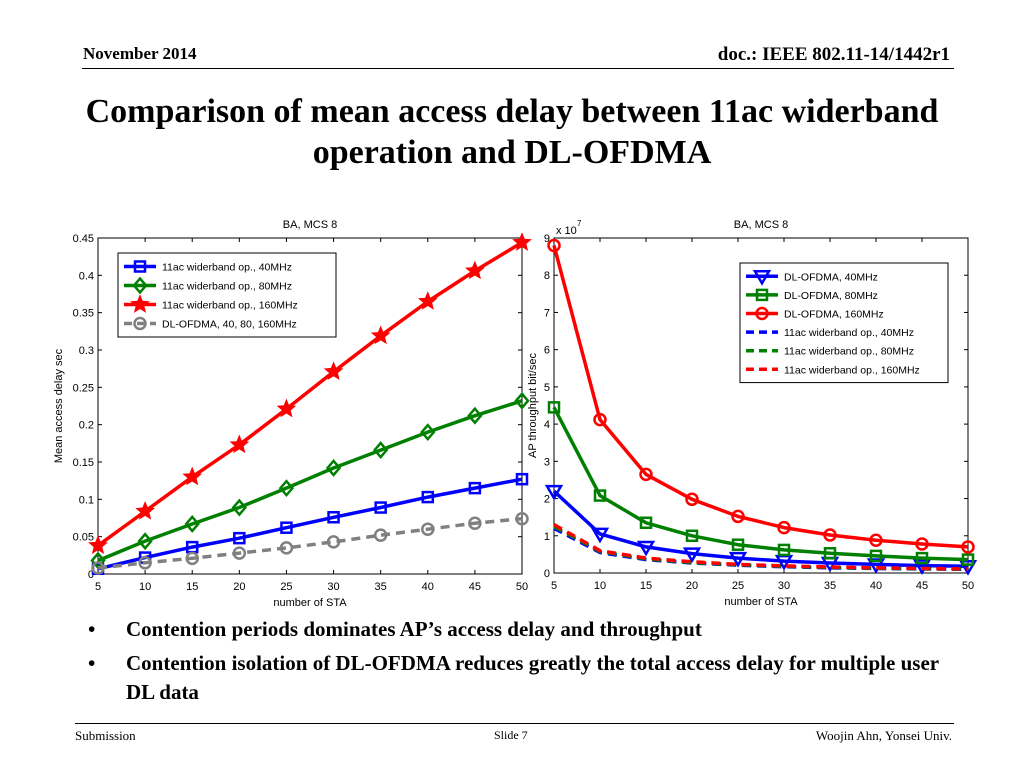  I want to click on y-tick-label: 0.3, so click(86, 351).